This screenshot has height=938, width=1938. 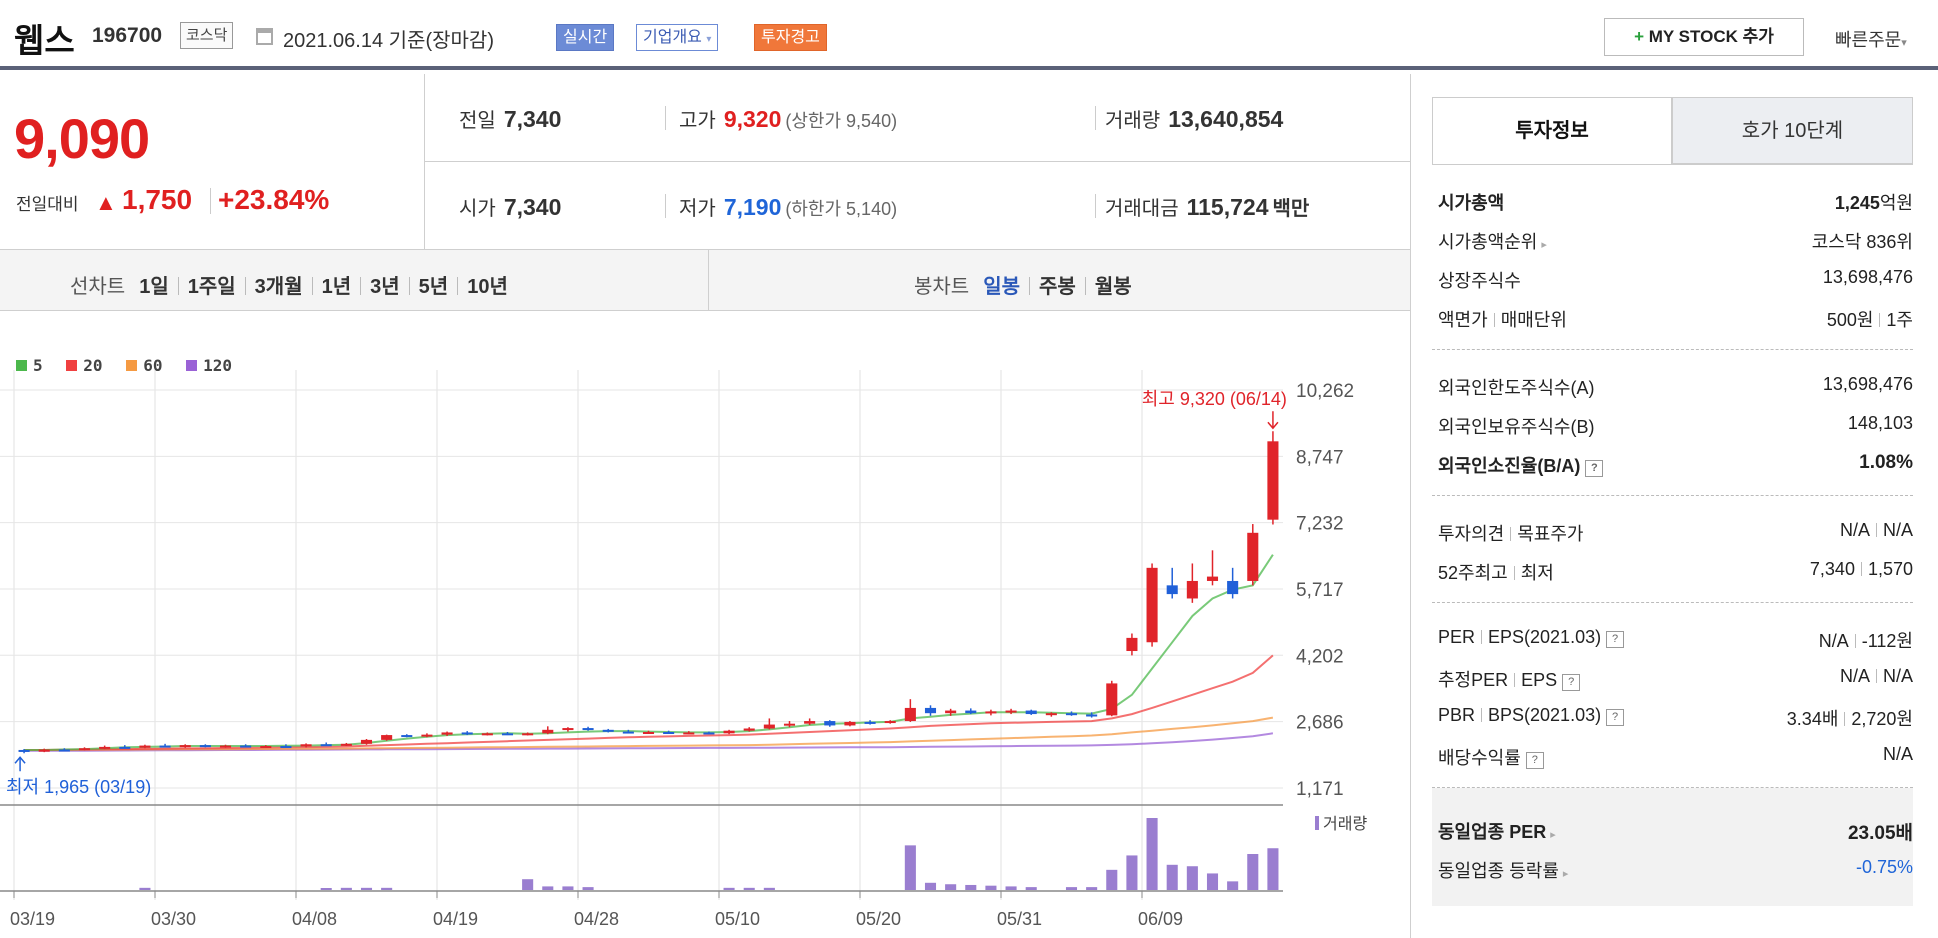 What do you see at coordinates (1711, 36) in the screenshot?
I see `add-my-stock-label: MY STOCK 추가` at bounding box center [1711, 36].